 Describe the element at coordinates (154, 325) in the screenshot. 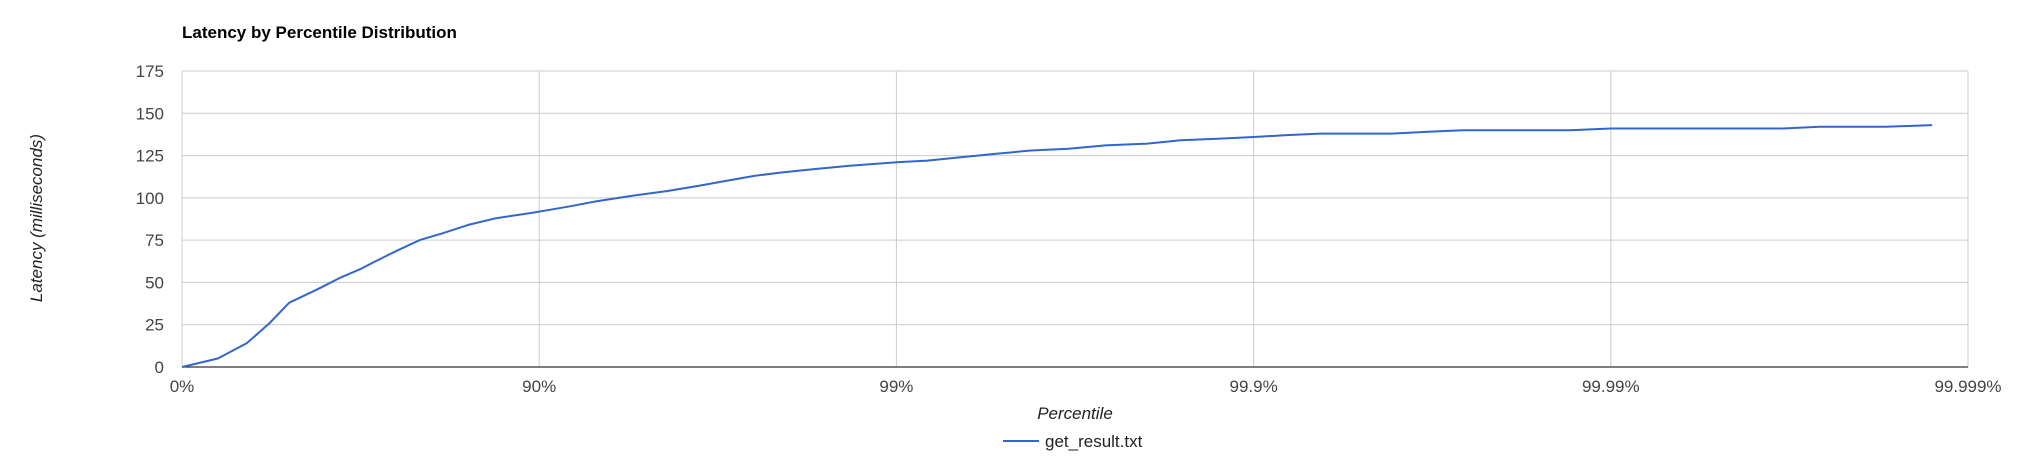

I see `y-tick-label: 25` at that location.